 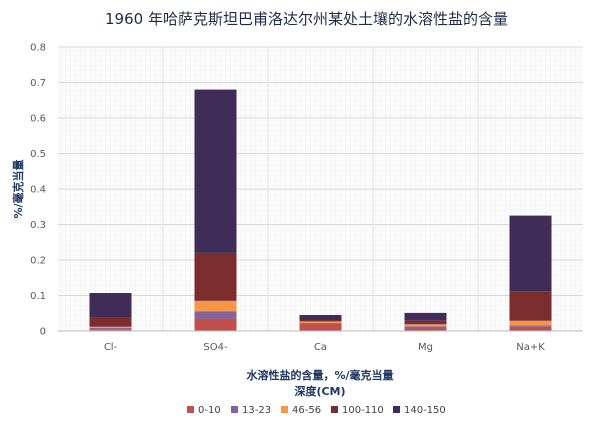 What do you see at coordinates (319, 391) in the screenshot?
I see `x-axis-sublabel: 深度(CM)` at bounding box center [319, 391].